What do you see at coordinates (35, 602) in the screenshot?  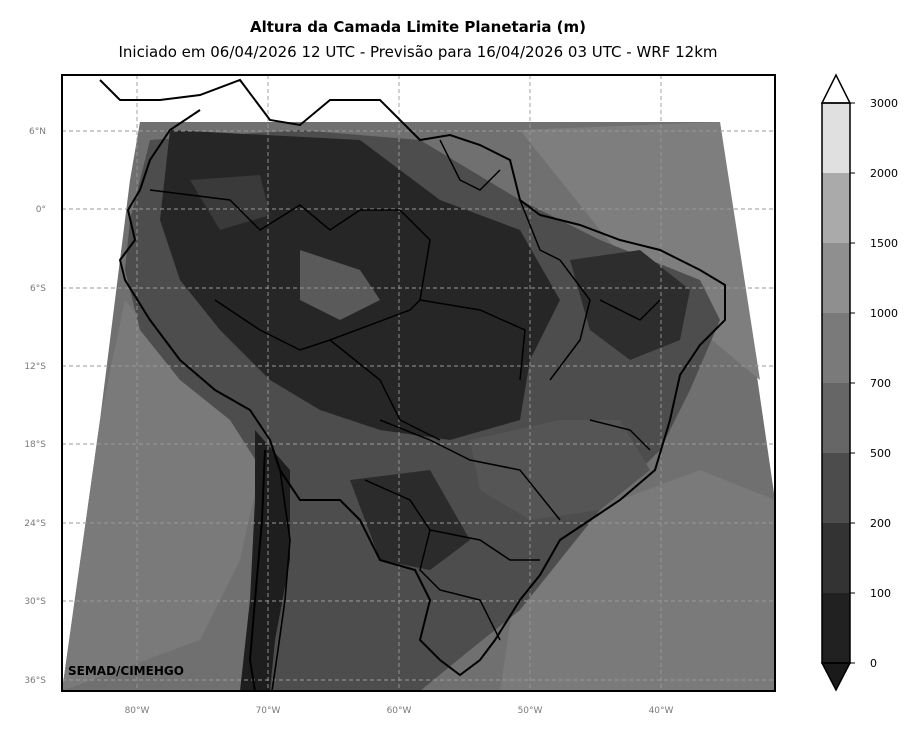 I see `lat-label-30s: 30°S` at bounding box center [35, 602].